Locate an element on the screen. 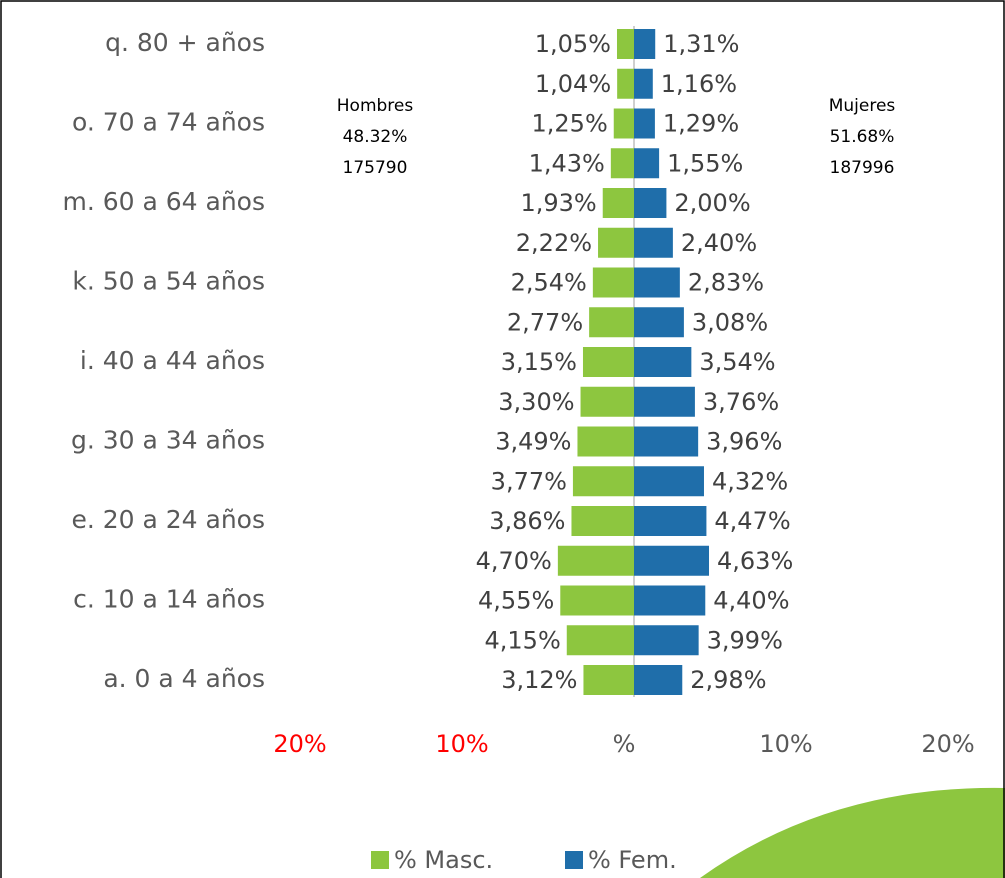  category-label: o. 70 a 74 años is located at coordinates (168, 122).